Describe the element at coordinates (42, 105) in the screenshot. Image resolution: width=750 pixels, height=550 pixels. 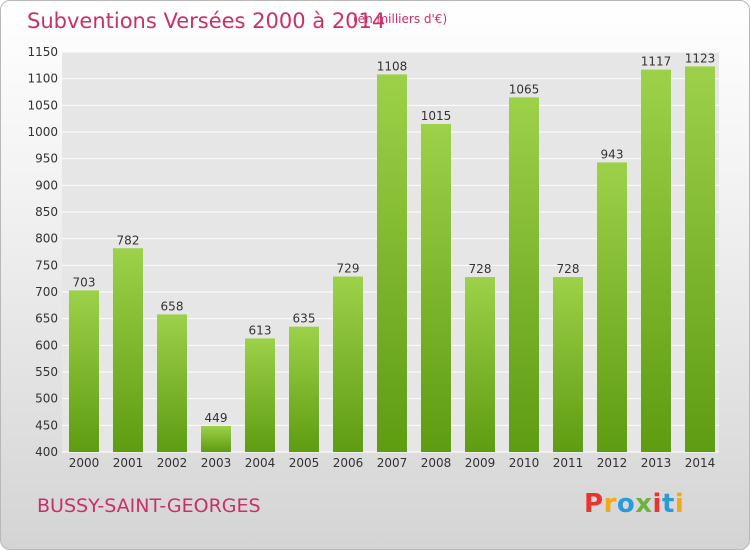
I see `y-tick-label: 1050` at that location.